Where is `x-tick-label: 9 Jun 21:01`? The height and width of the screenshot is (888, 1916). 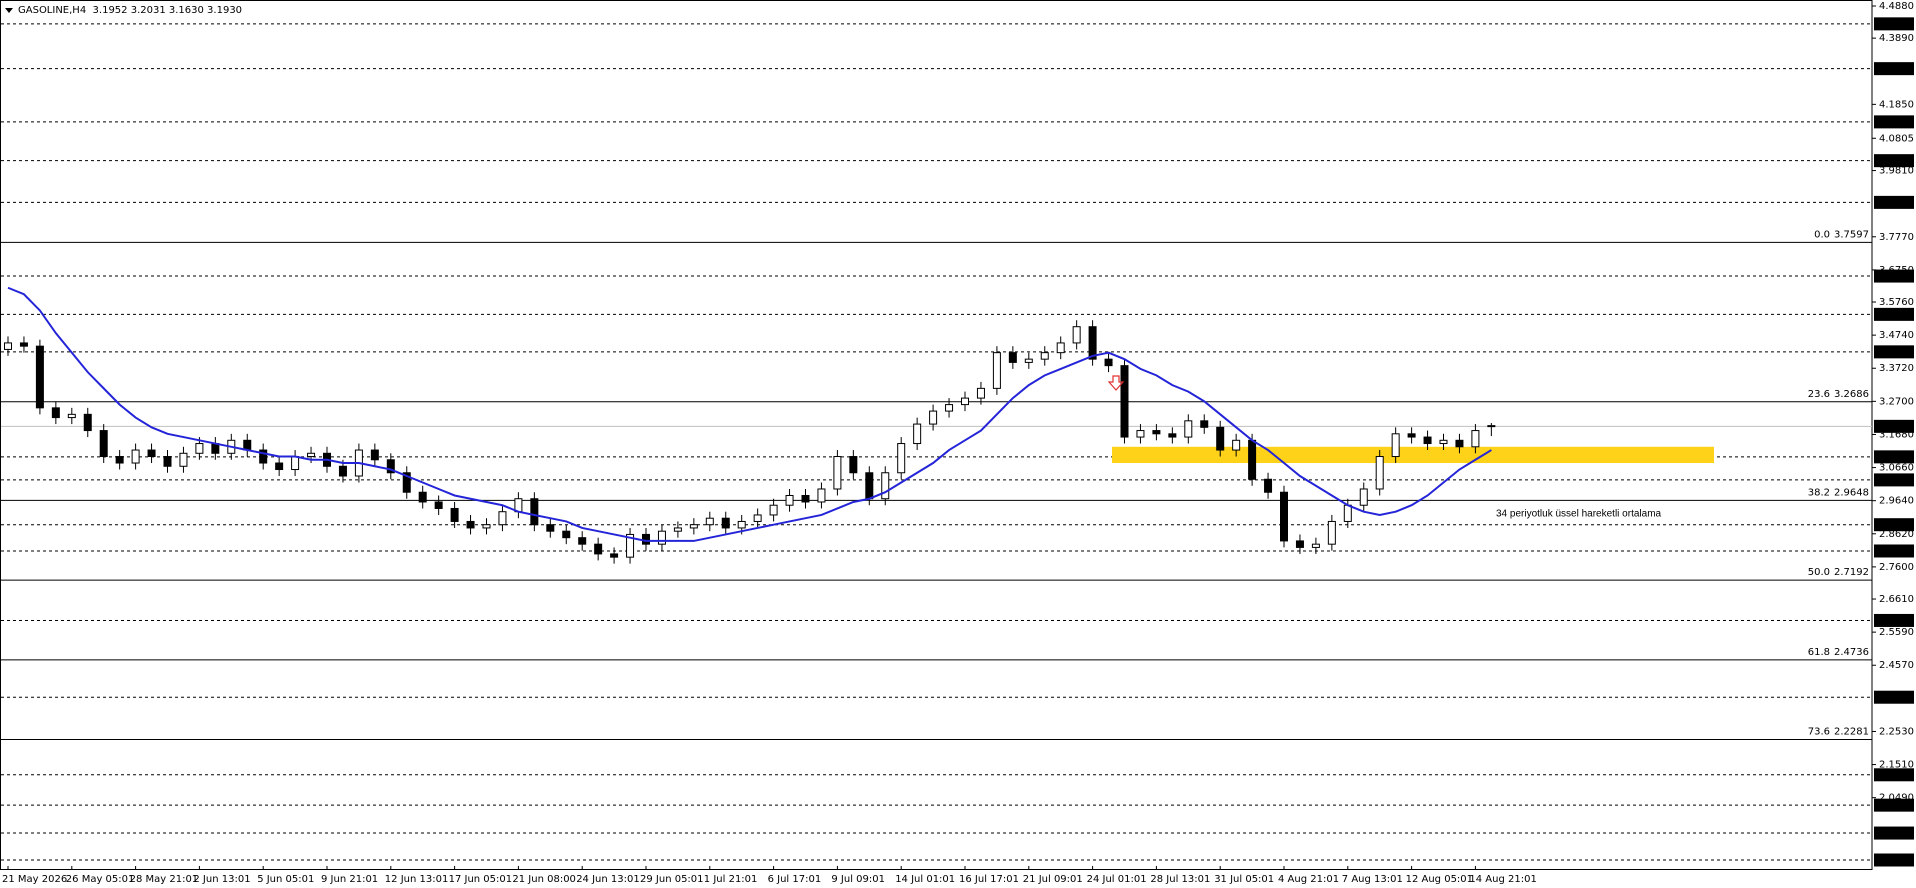 x-tick-label: 9 Jun 21:01 is located at coordinates (349, 879).